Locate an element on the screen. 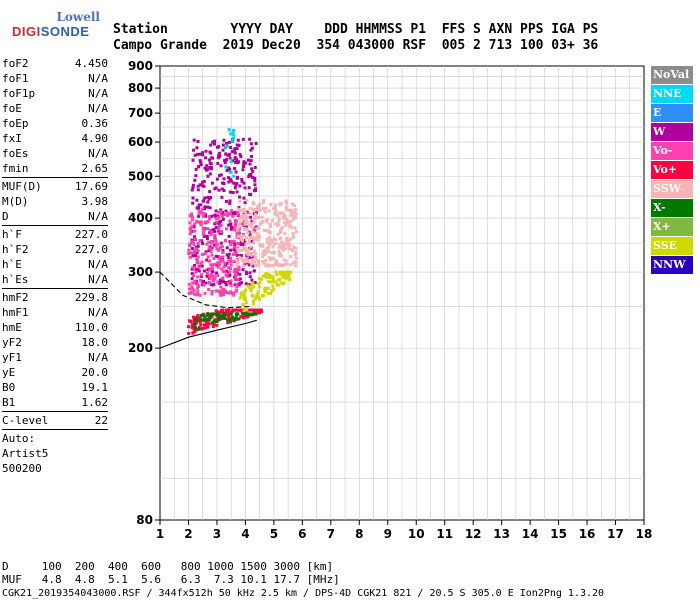  param-value: 227.0 is located at coordinates (91, 249).